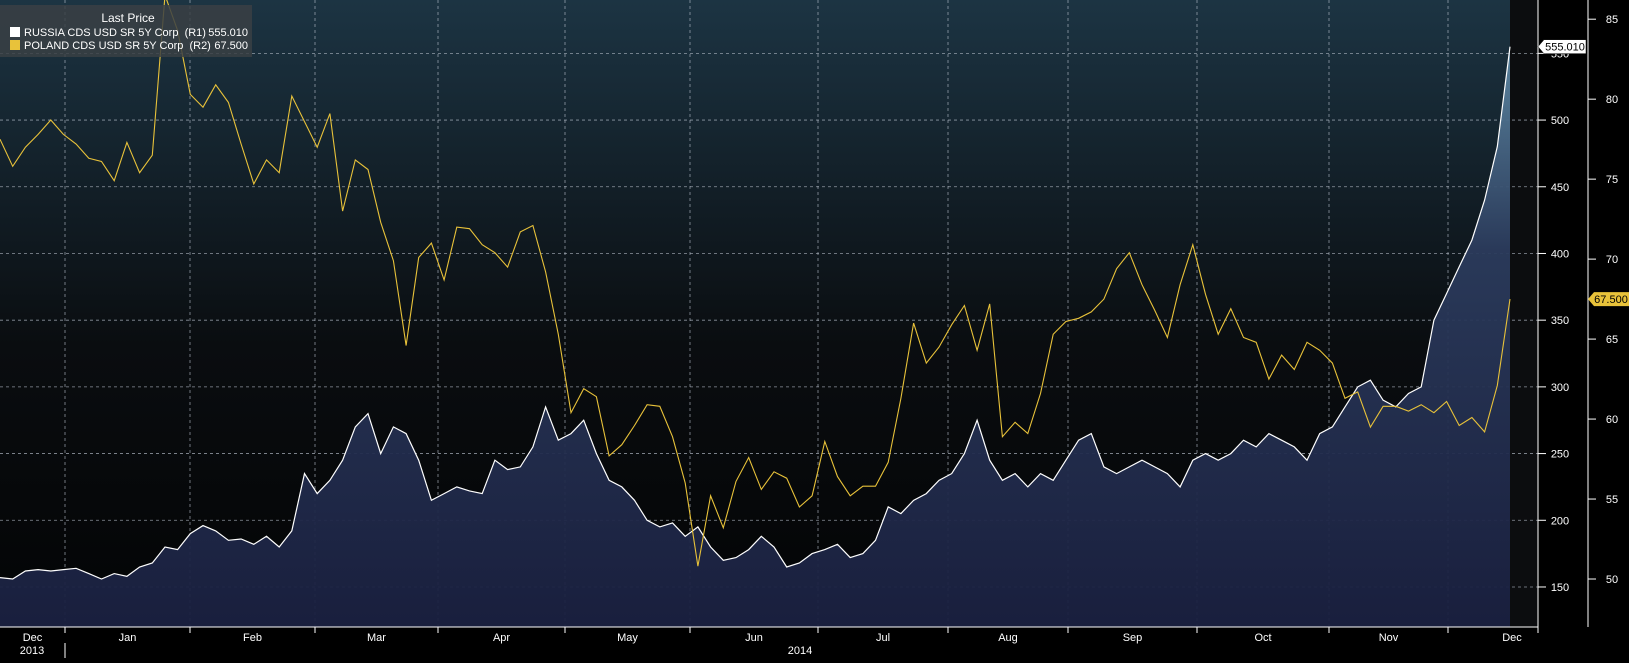 This screenshot has width=1629, height=663. What do you see at coordinates (1560, 188) in the screenshot?
I see `r1-tick-label: 450` at bounding box center [1560, 188].